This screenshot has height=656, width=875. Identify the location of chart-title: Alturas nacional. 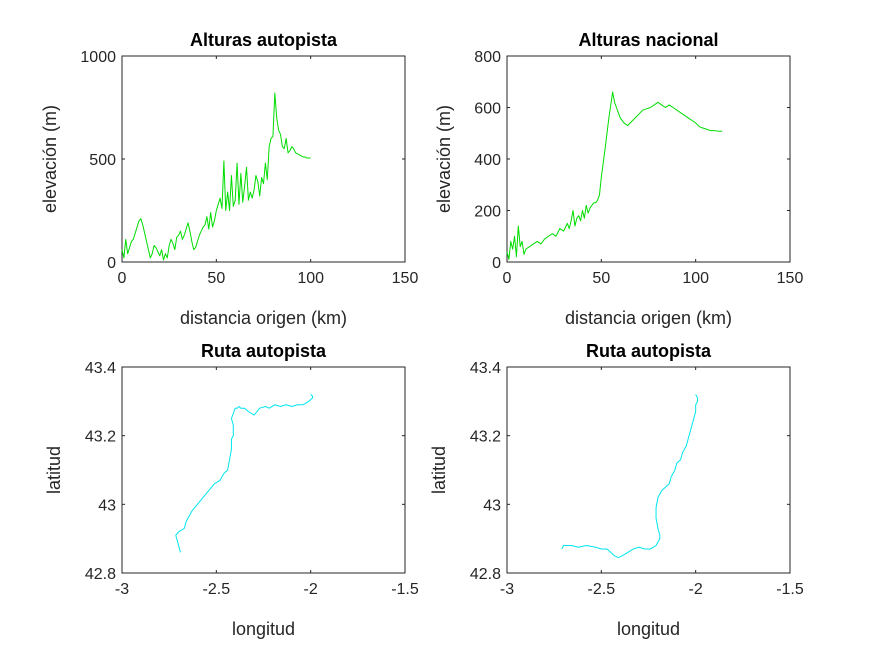
(648, 40).